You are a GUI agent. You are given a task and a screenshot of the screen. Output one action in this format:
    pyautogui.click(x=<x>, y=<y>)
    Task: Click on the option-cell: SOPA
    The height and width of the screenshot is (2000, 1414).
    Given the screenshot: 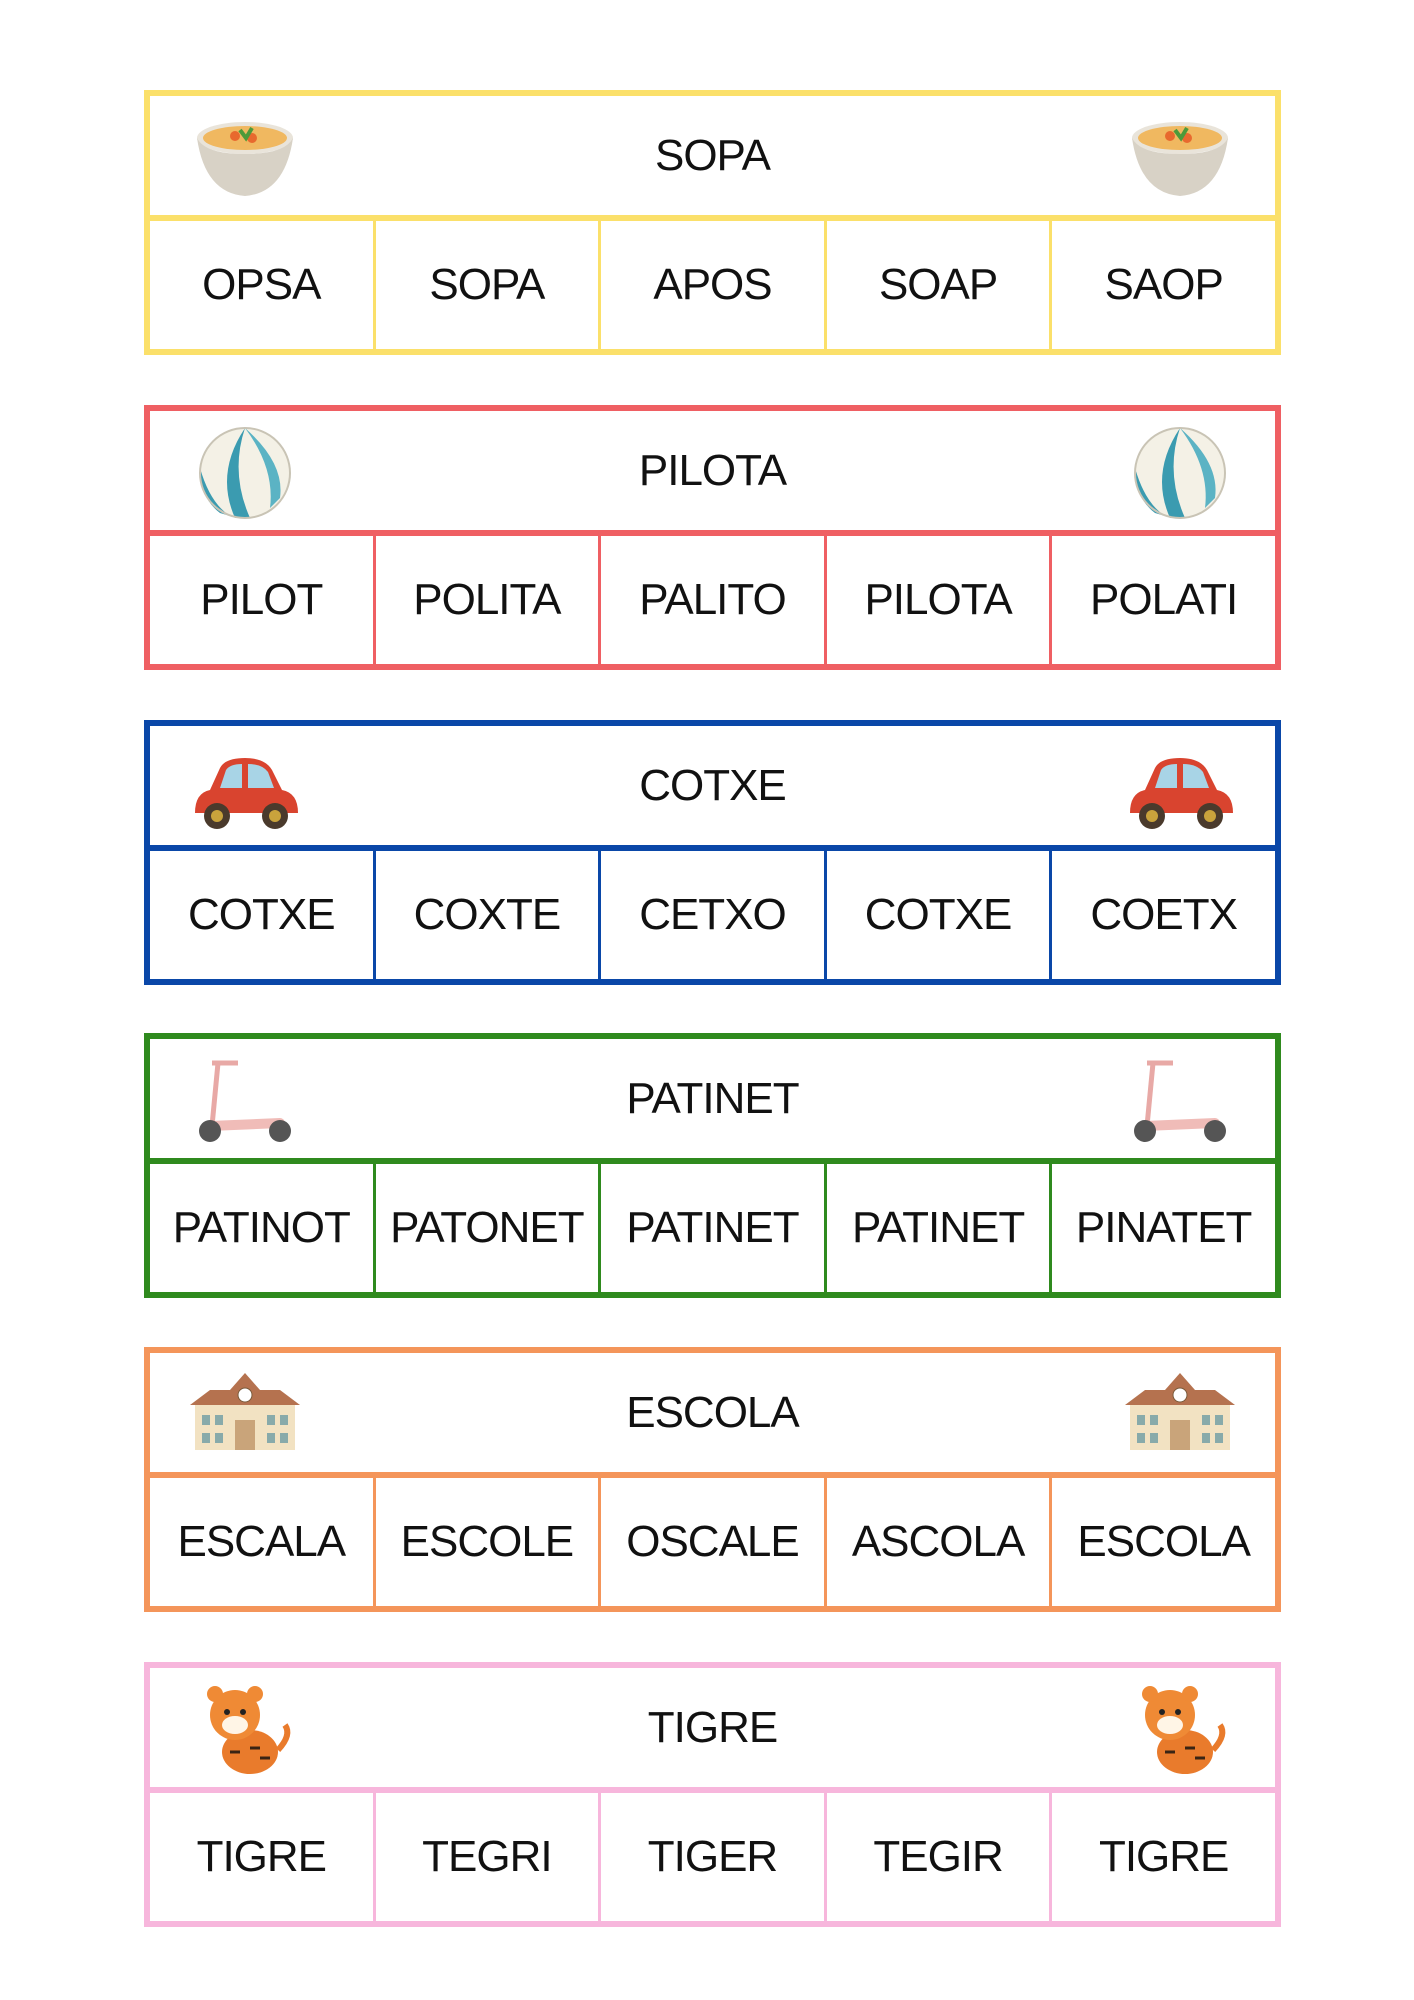 What is the action you would take?
    pyautogui.click(x=489, y=285)
    